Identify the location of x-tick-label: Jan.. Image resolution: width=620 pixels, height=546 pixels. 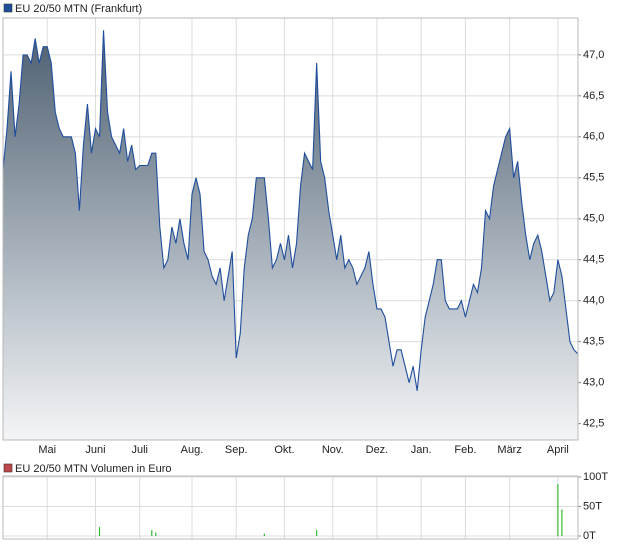
(421, 450).